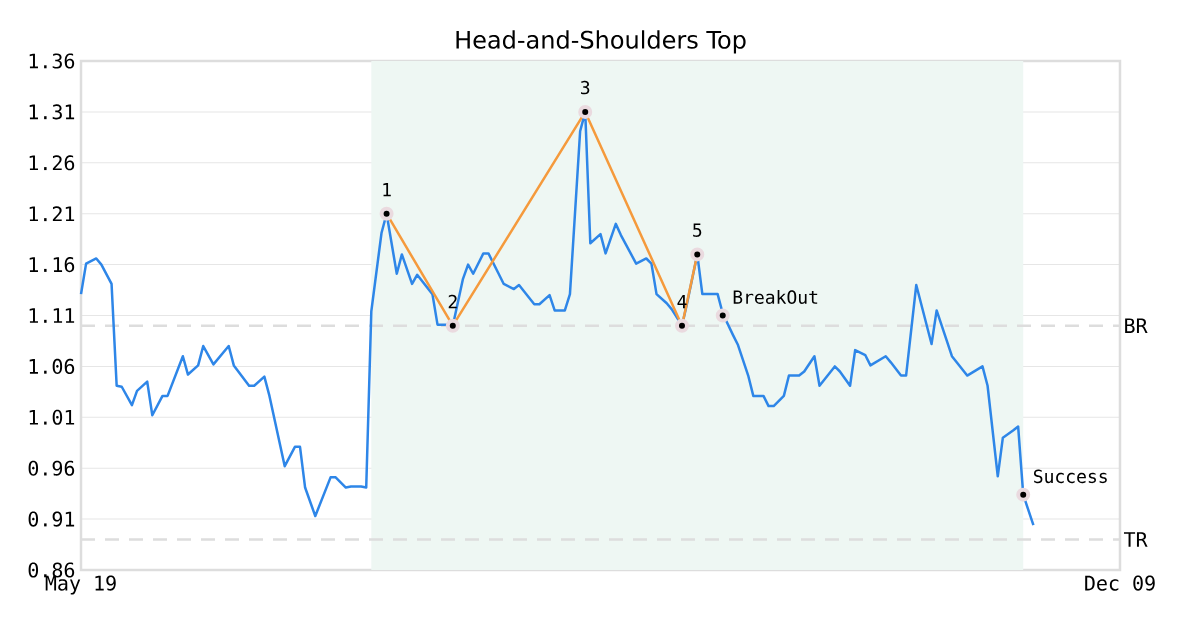 This screenshot has width=1200, height=630. Describe the element at coordinates (1136, 325) in the screenshot. I see `ref-line-label: BR` at that location.